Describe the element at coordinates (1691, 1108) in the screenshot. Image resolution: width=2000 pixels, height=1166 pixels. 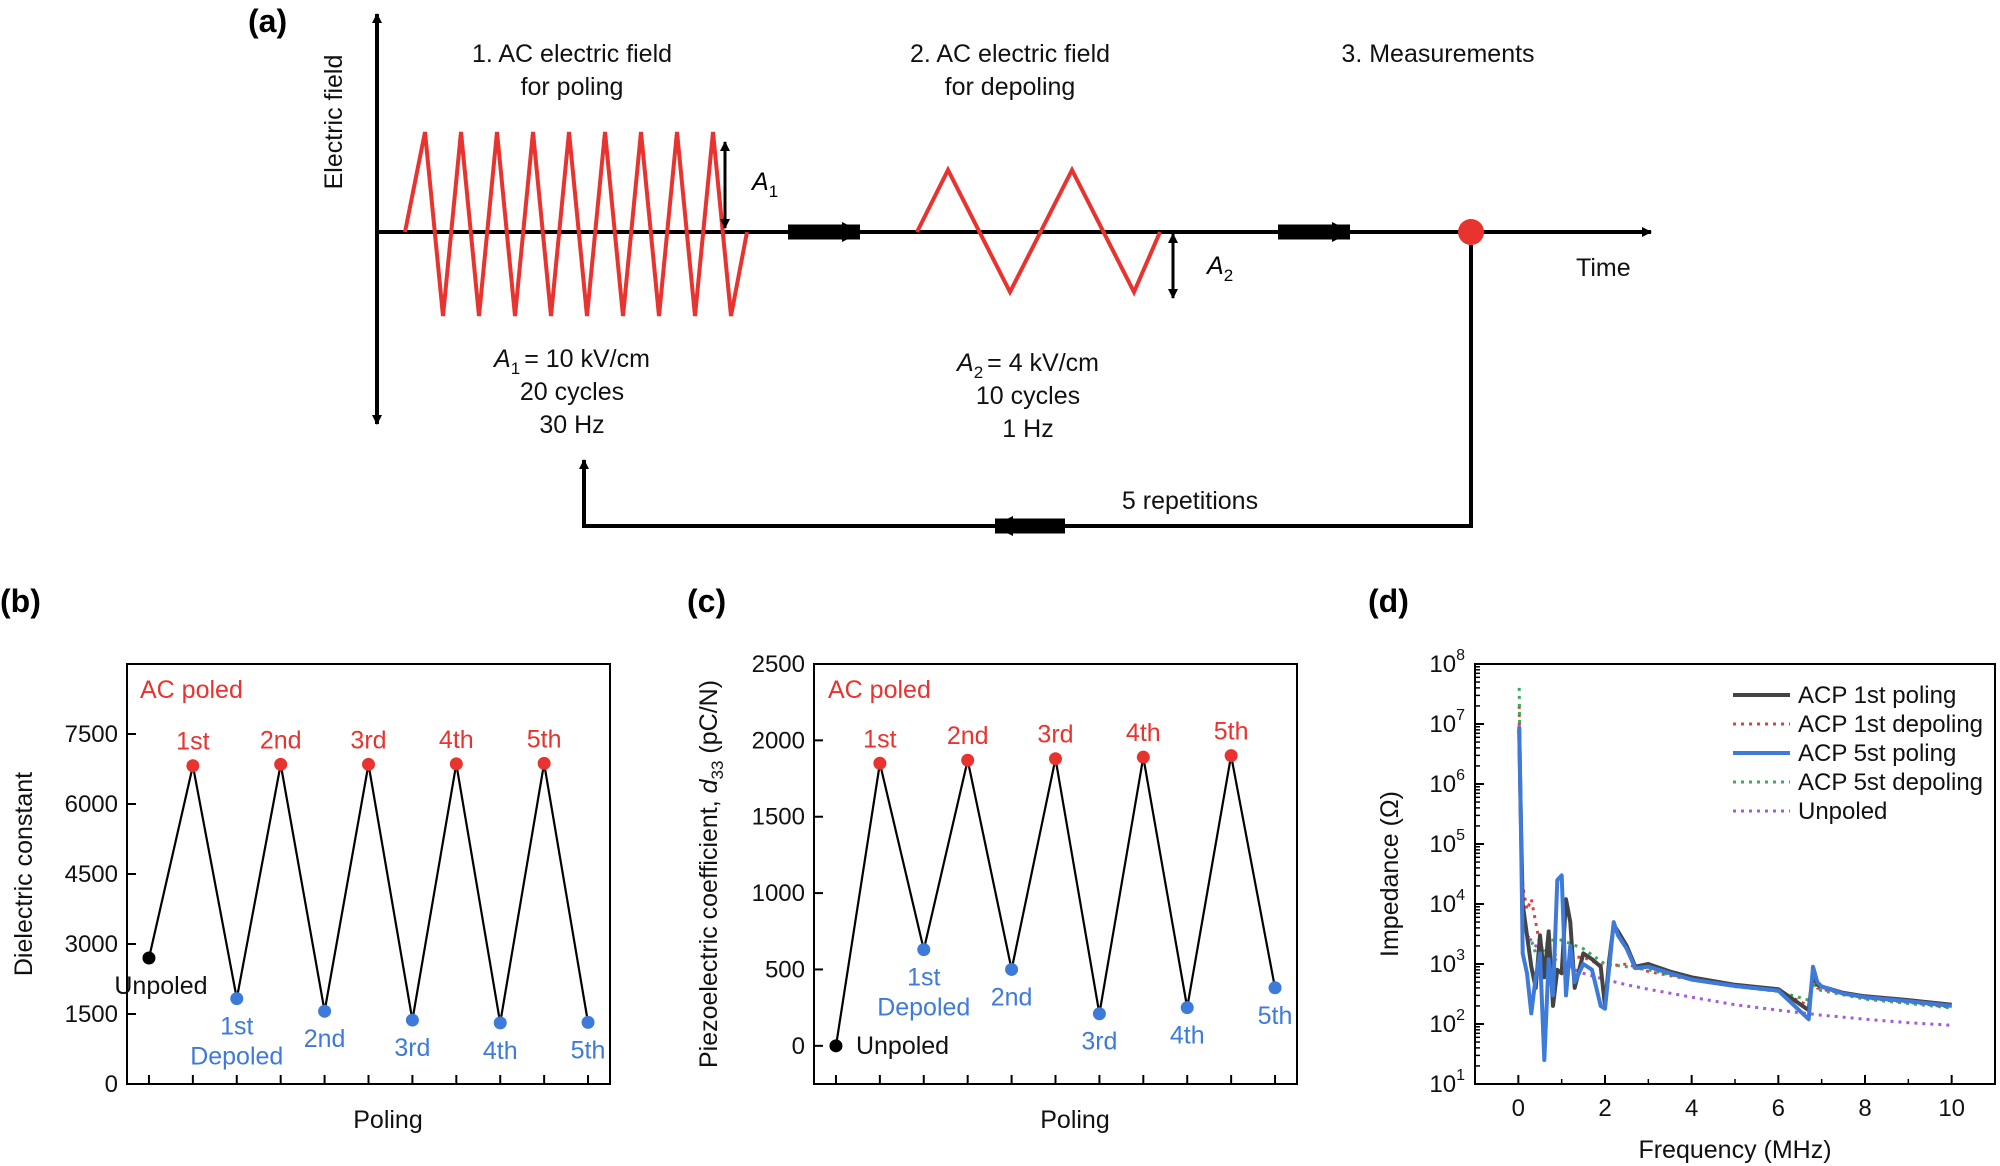
I see `x-tick-label: 4` at that location.